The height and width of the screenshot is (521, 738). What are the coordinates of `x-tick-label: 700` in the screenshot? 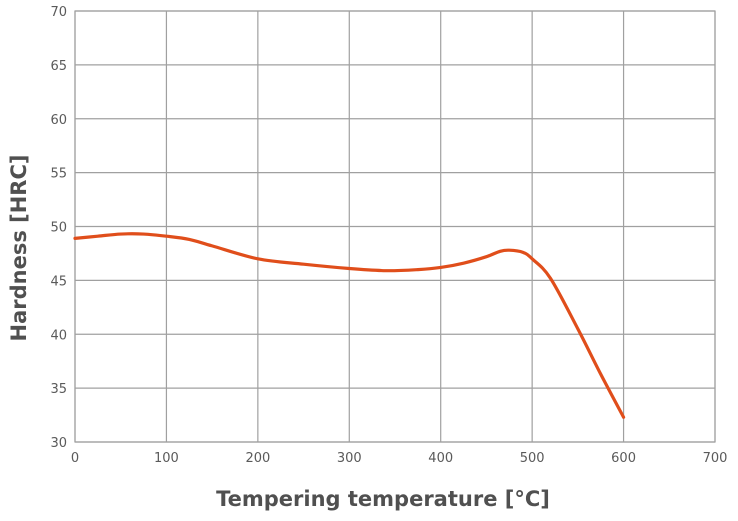 It's located at (715, 458).